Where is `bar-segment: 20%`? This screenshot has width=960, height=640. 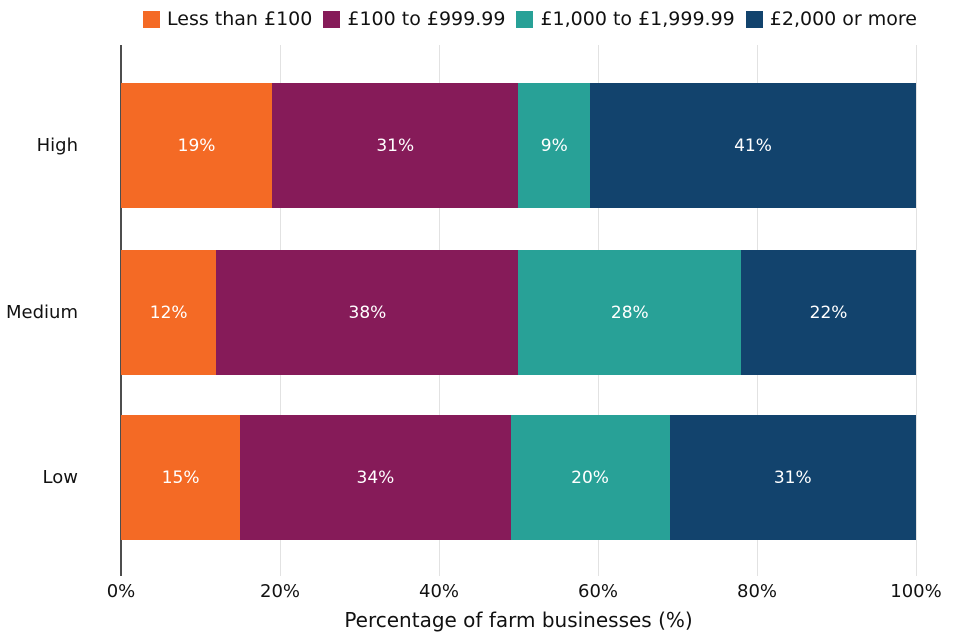
bar-segment: 20% is located at coordinates (590, 477).